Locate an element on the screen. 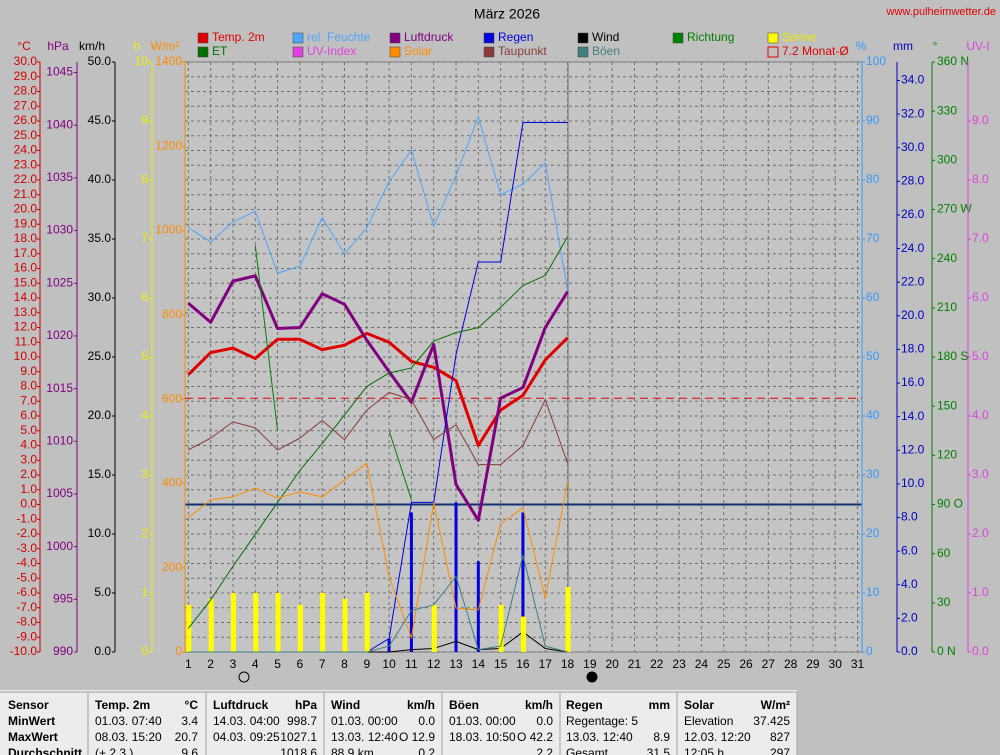  row-label: MinWert is located at coordinates (31, 721).